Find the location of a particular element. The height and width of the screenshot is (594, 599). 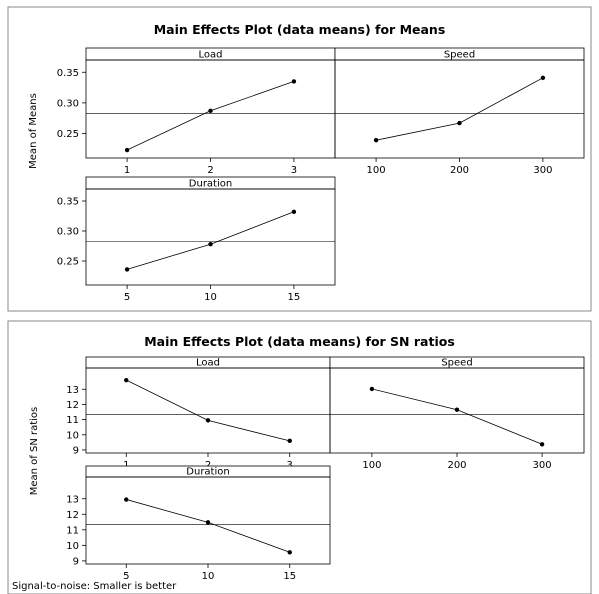

panel-load: Load 0.25 0.30 0.35 1 2 3 is located at coordinates (196, 111).